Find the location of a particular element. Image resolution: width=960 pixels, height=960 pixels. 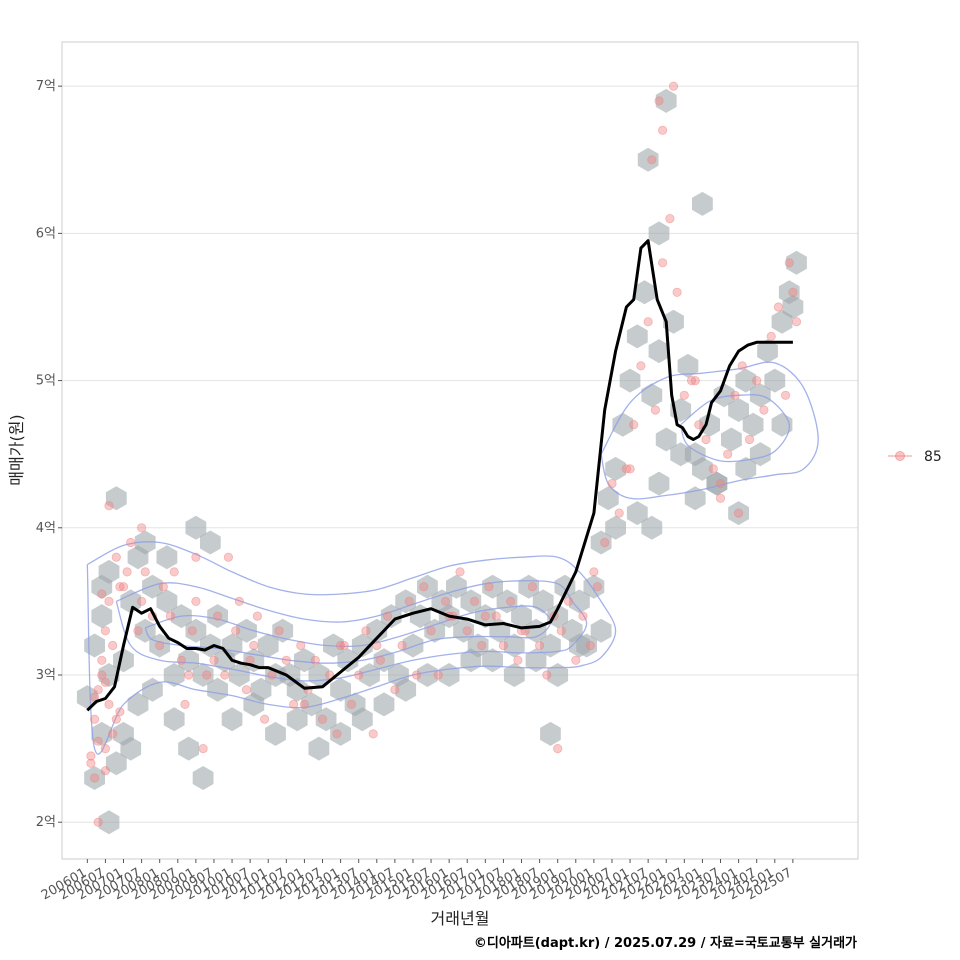

y-axis-title: 매매가(원) is located at coordinates (16, 449).